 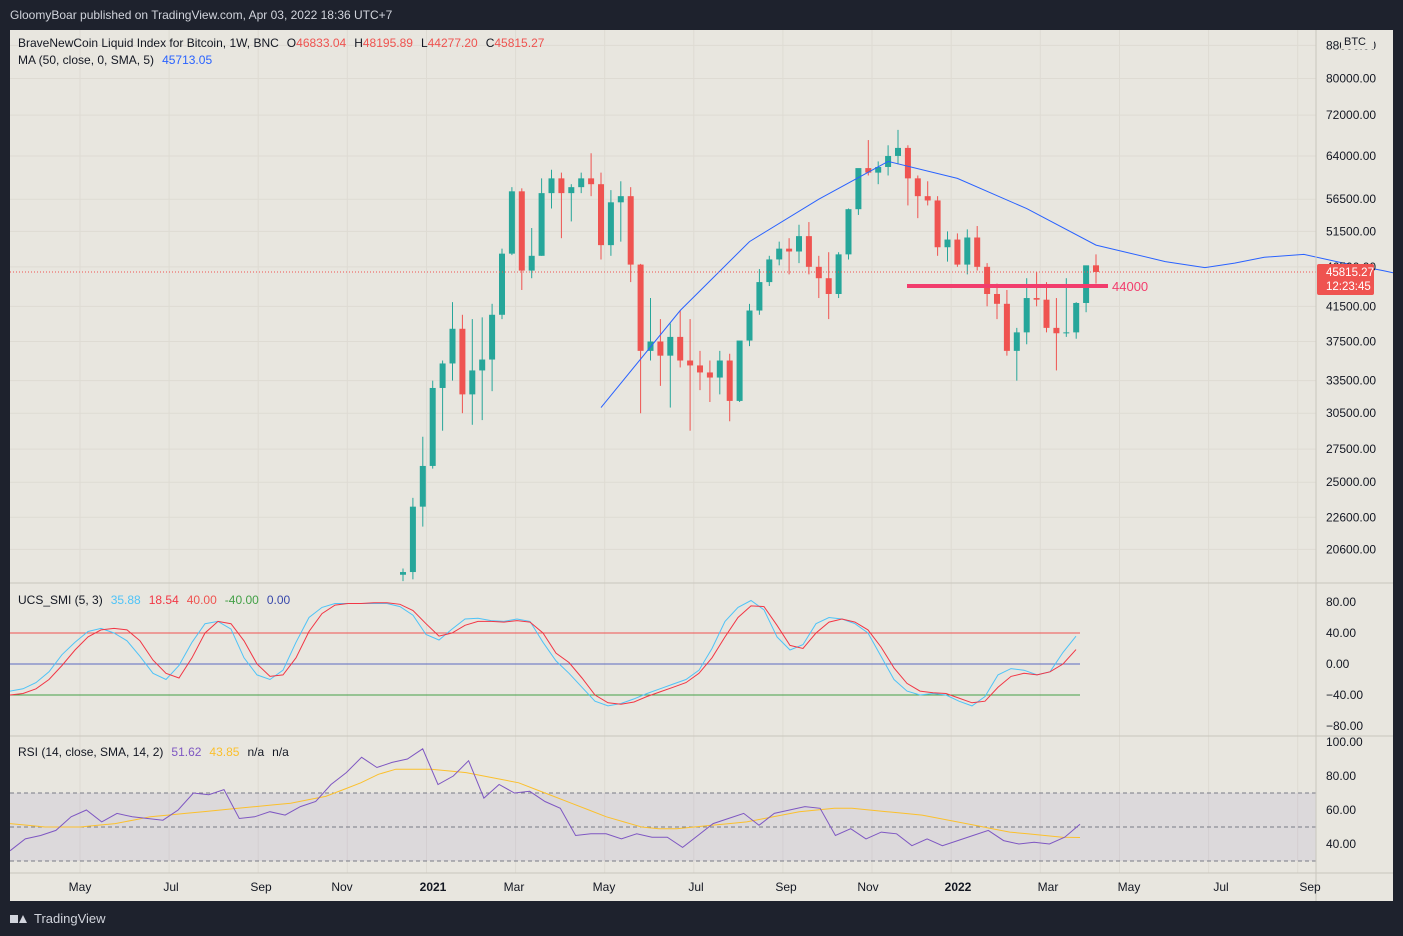 What do you see at coordinates (1348, 287) in the screenshot?
I see `countdown-value: 12:23:45` at bounding box center [1348, 287].